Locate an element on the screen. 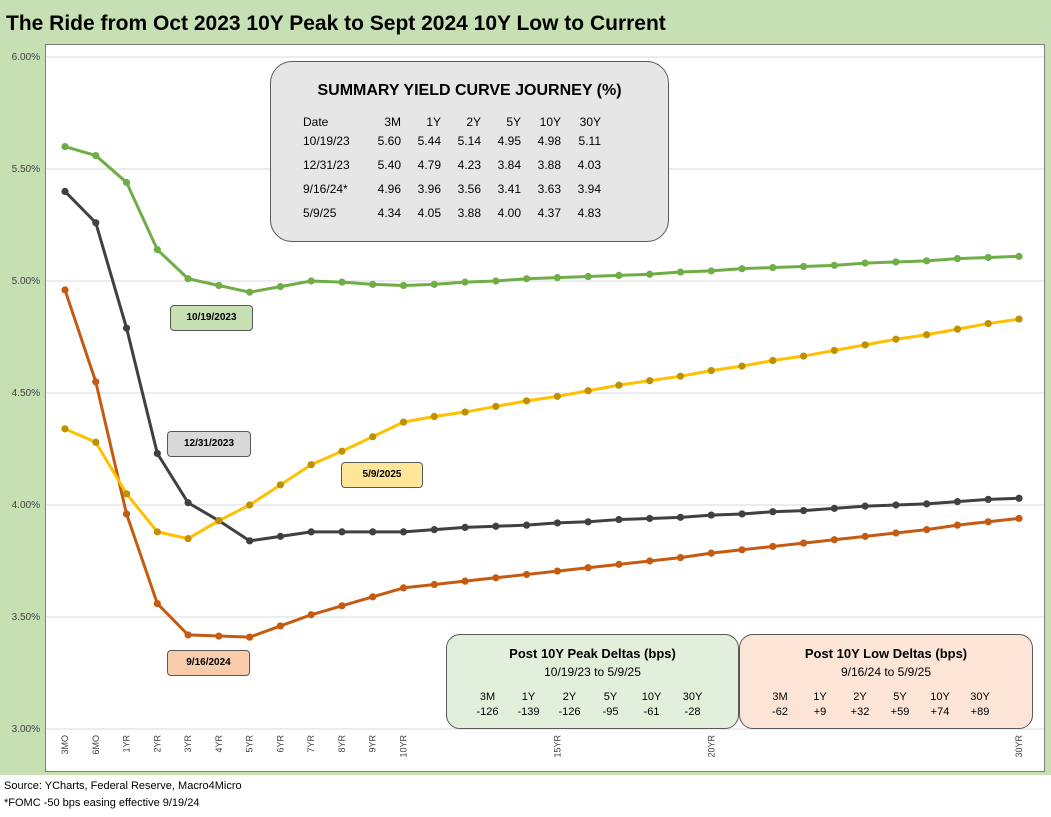 The width and height of the screenshot is (1051, 817). low-delta-value: +59 is located at coordinates (900, 712).